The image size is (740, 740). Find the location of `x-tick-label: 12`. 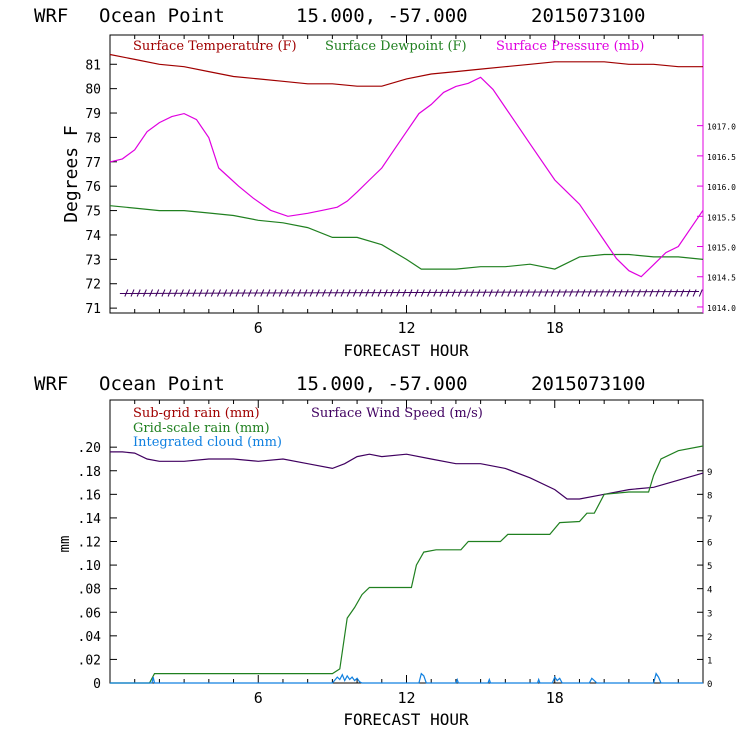

x-tick-label: 12 is located at coordinates (406, 328).